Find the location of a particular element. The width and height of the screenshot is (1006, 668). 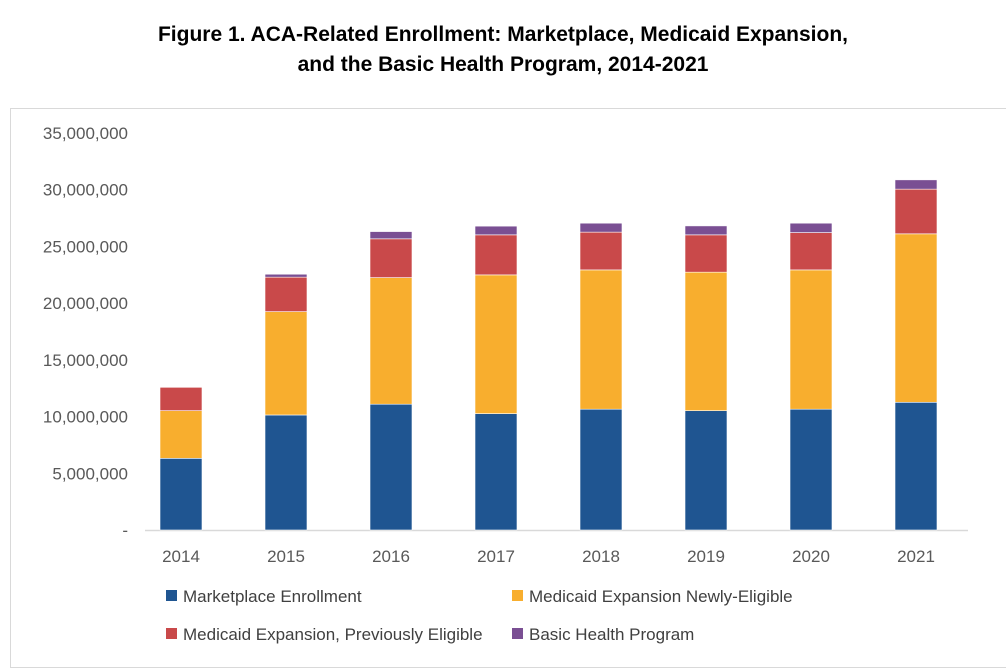

x-tick-label: 2015 is located at coordinates (286, 556).